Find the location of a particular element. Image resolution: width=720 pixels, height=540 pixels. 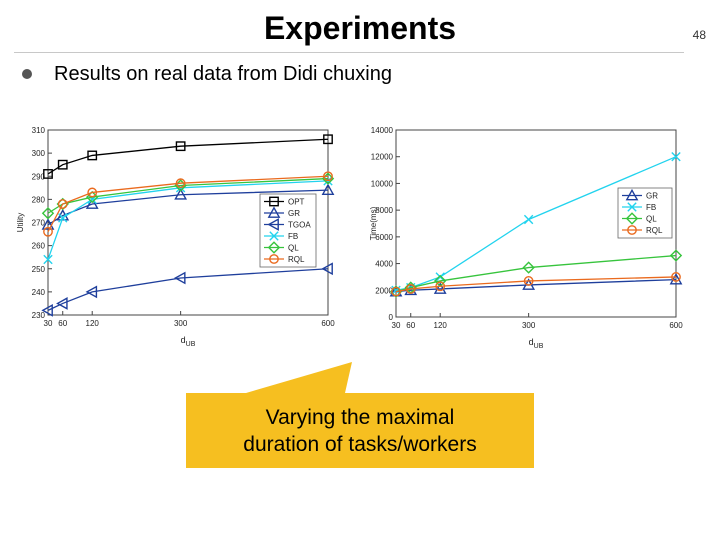

y-tick-label: 230 is located at coordinates (39, 315).